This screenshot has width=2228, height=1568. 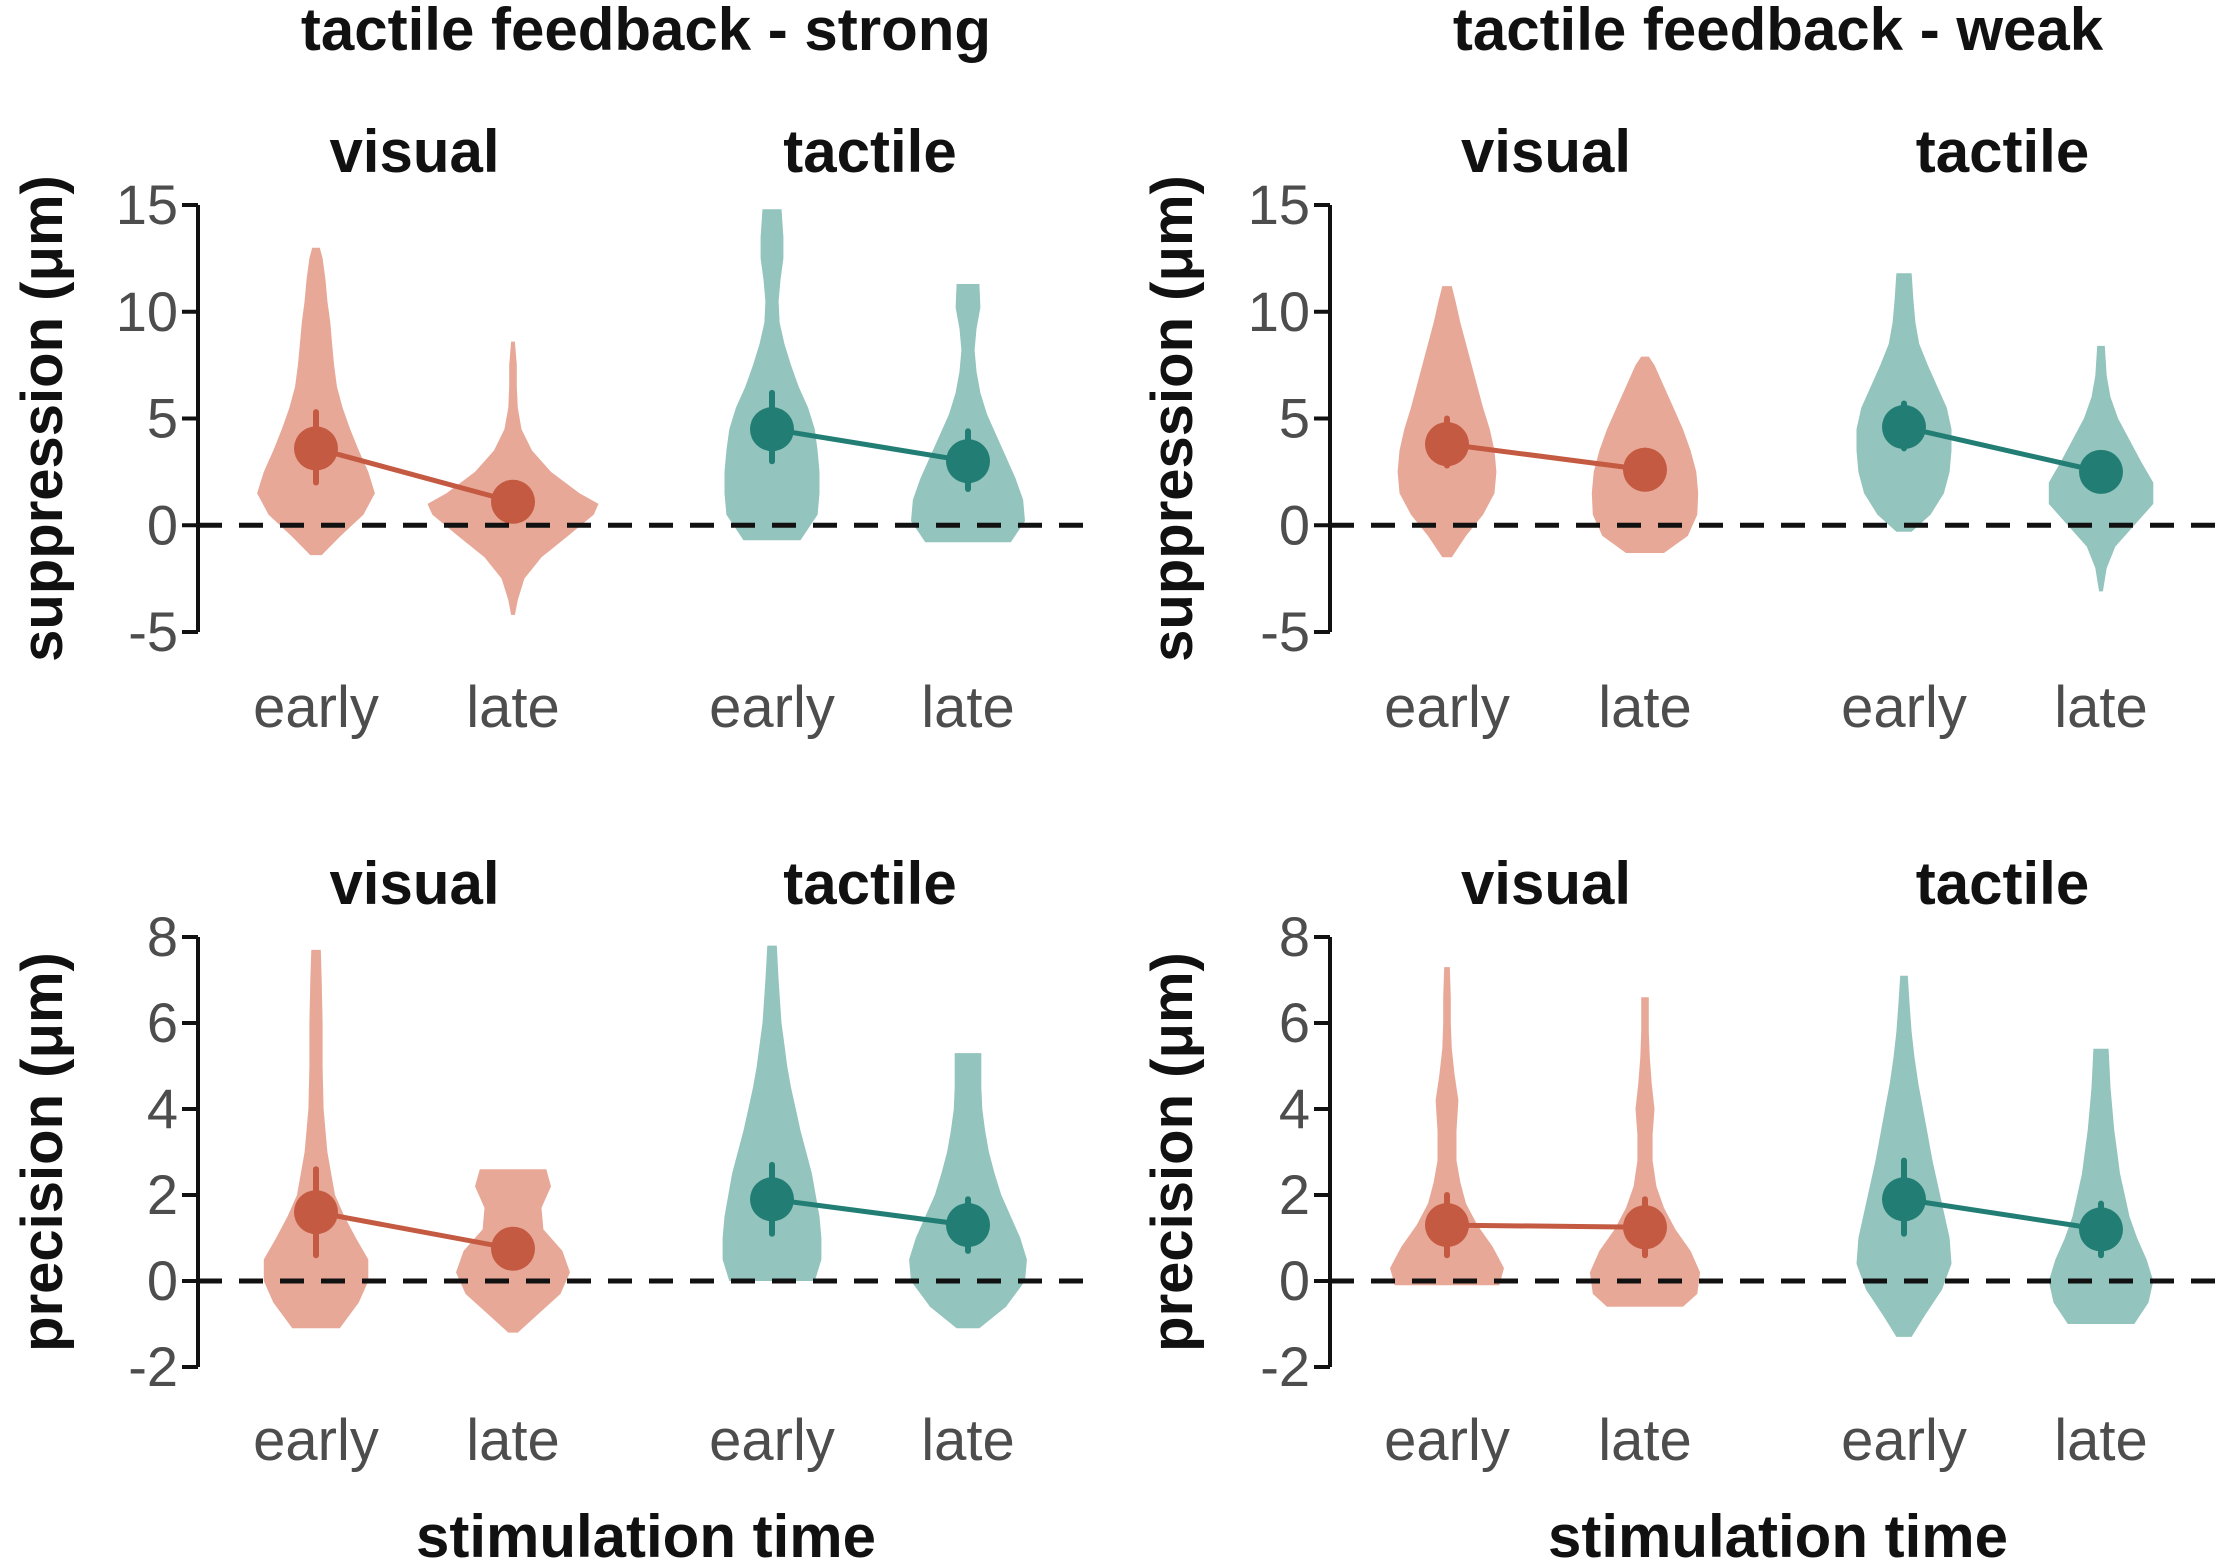 What do you see at coordinates (1778, 1535) in the screenshot?
I see `x-axis-title-right: stimulation time` at bounding box center [1778, 1535].